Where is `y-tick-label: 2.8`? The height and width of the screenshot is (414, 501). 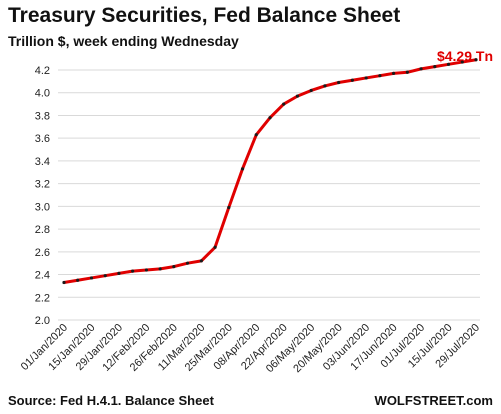
y-tick-label: 2.8 is located at coordinates (42, 230).